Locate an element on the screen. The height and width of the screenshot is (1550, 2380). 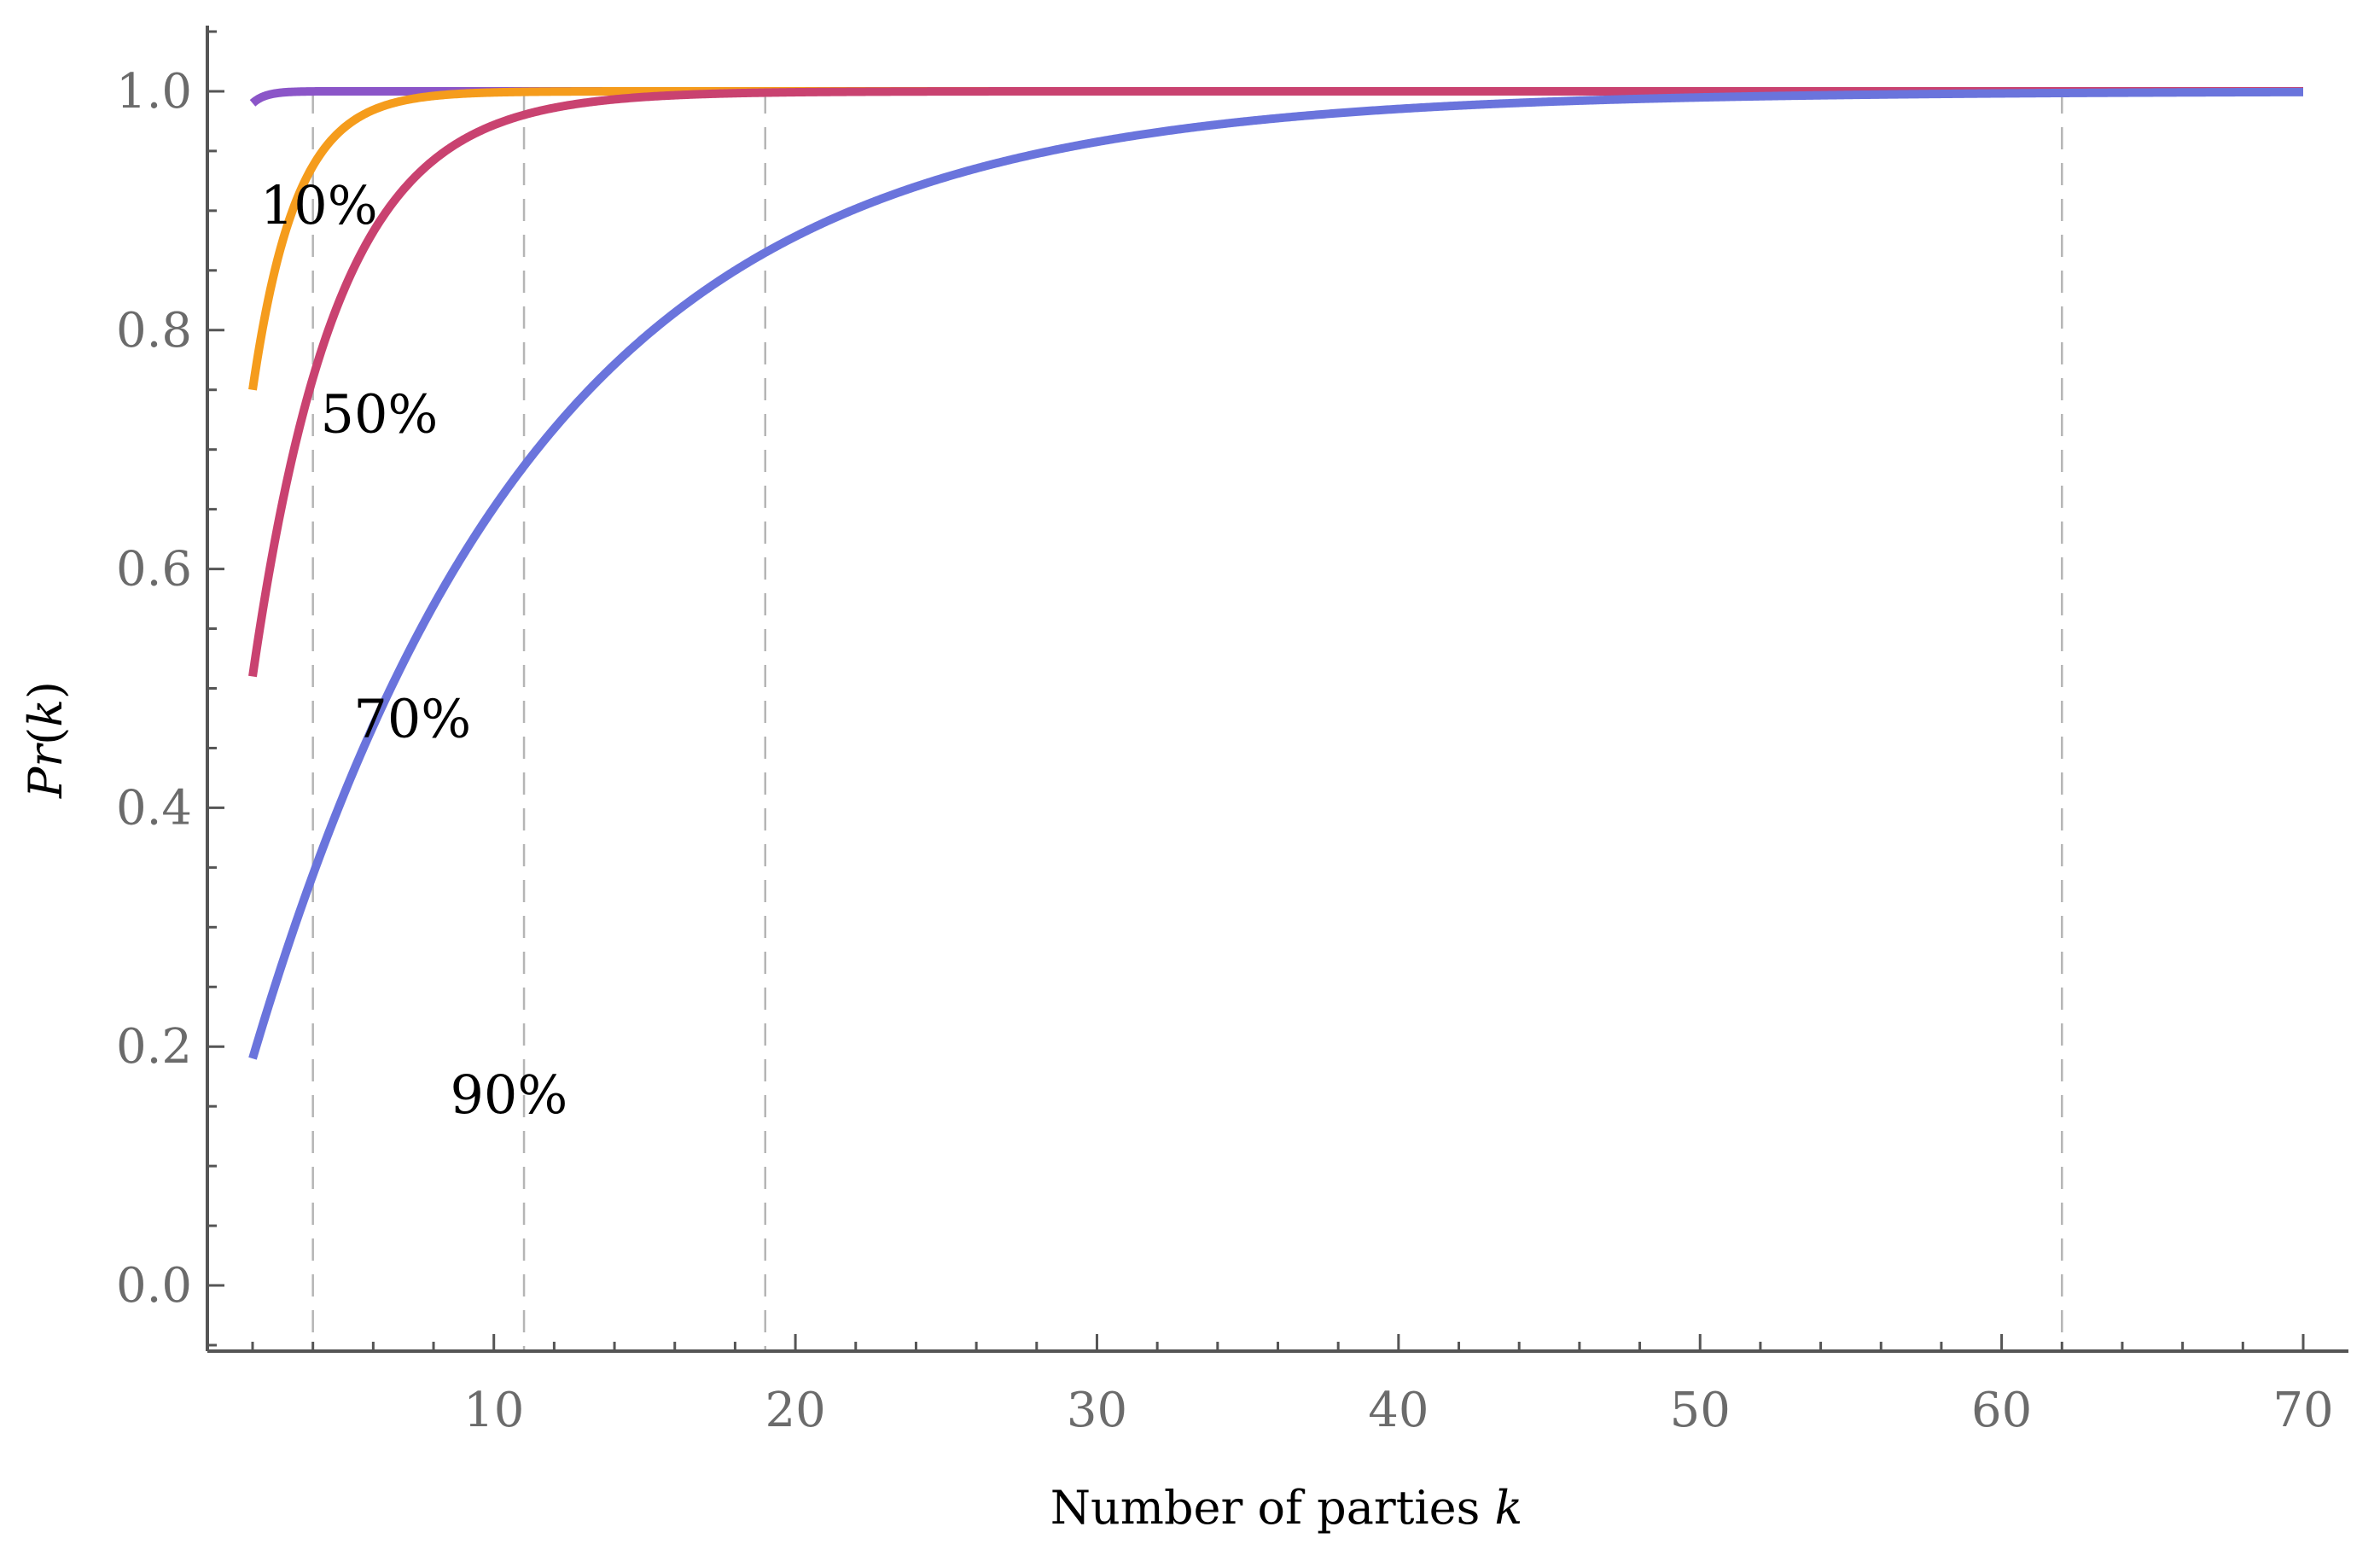
x-ticks is located at coordinates (1278, 1343).